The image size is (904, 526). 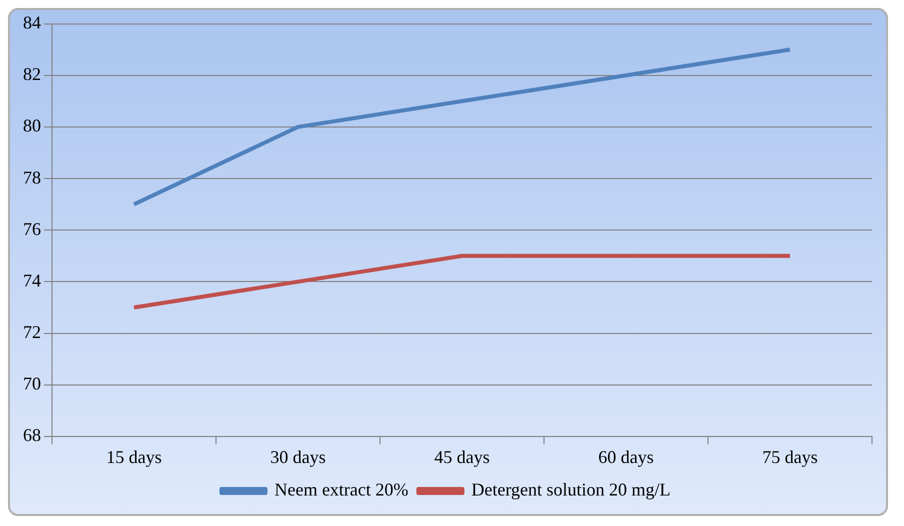 I want to click on x-tick-label: 75 days, so click(x=790, y=456).